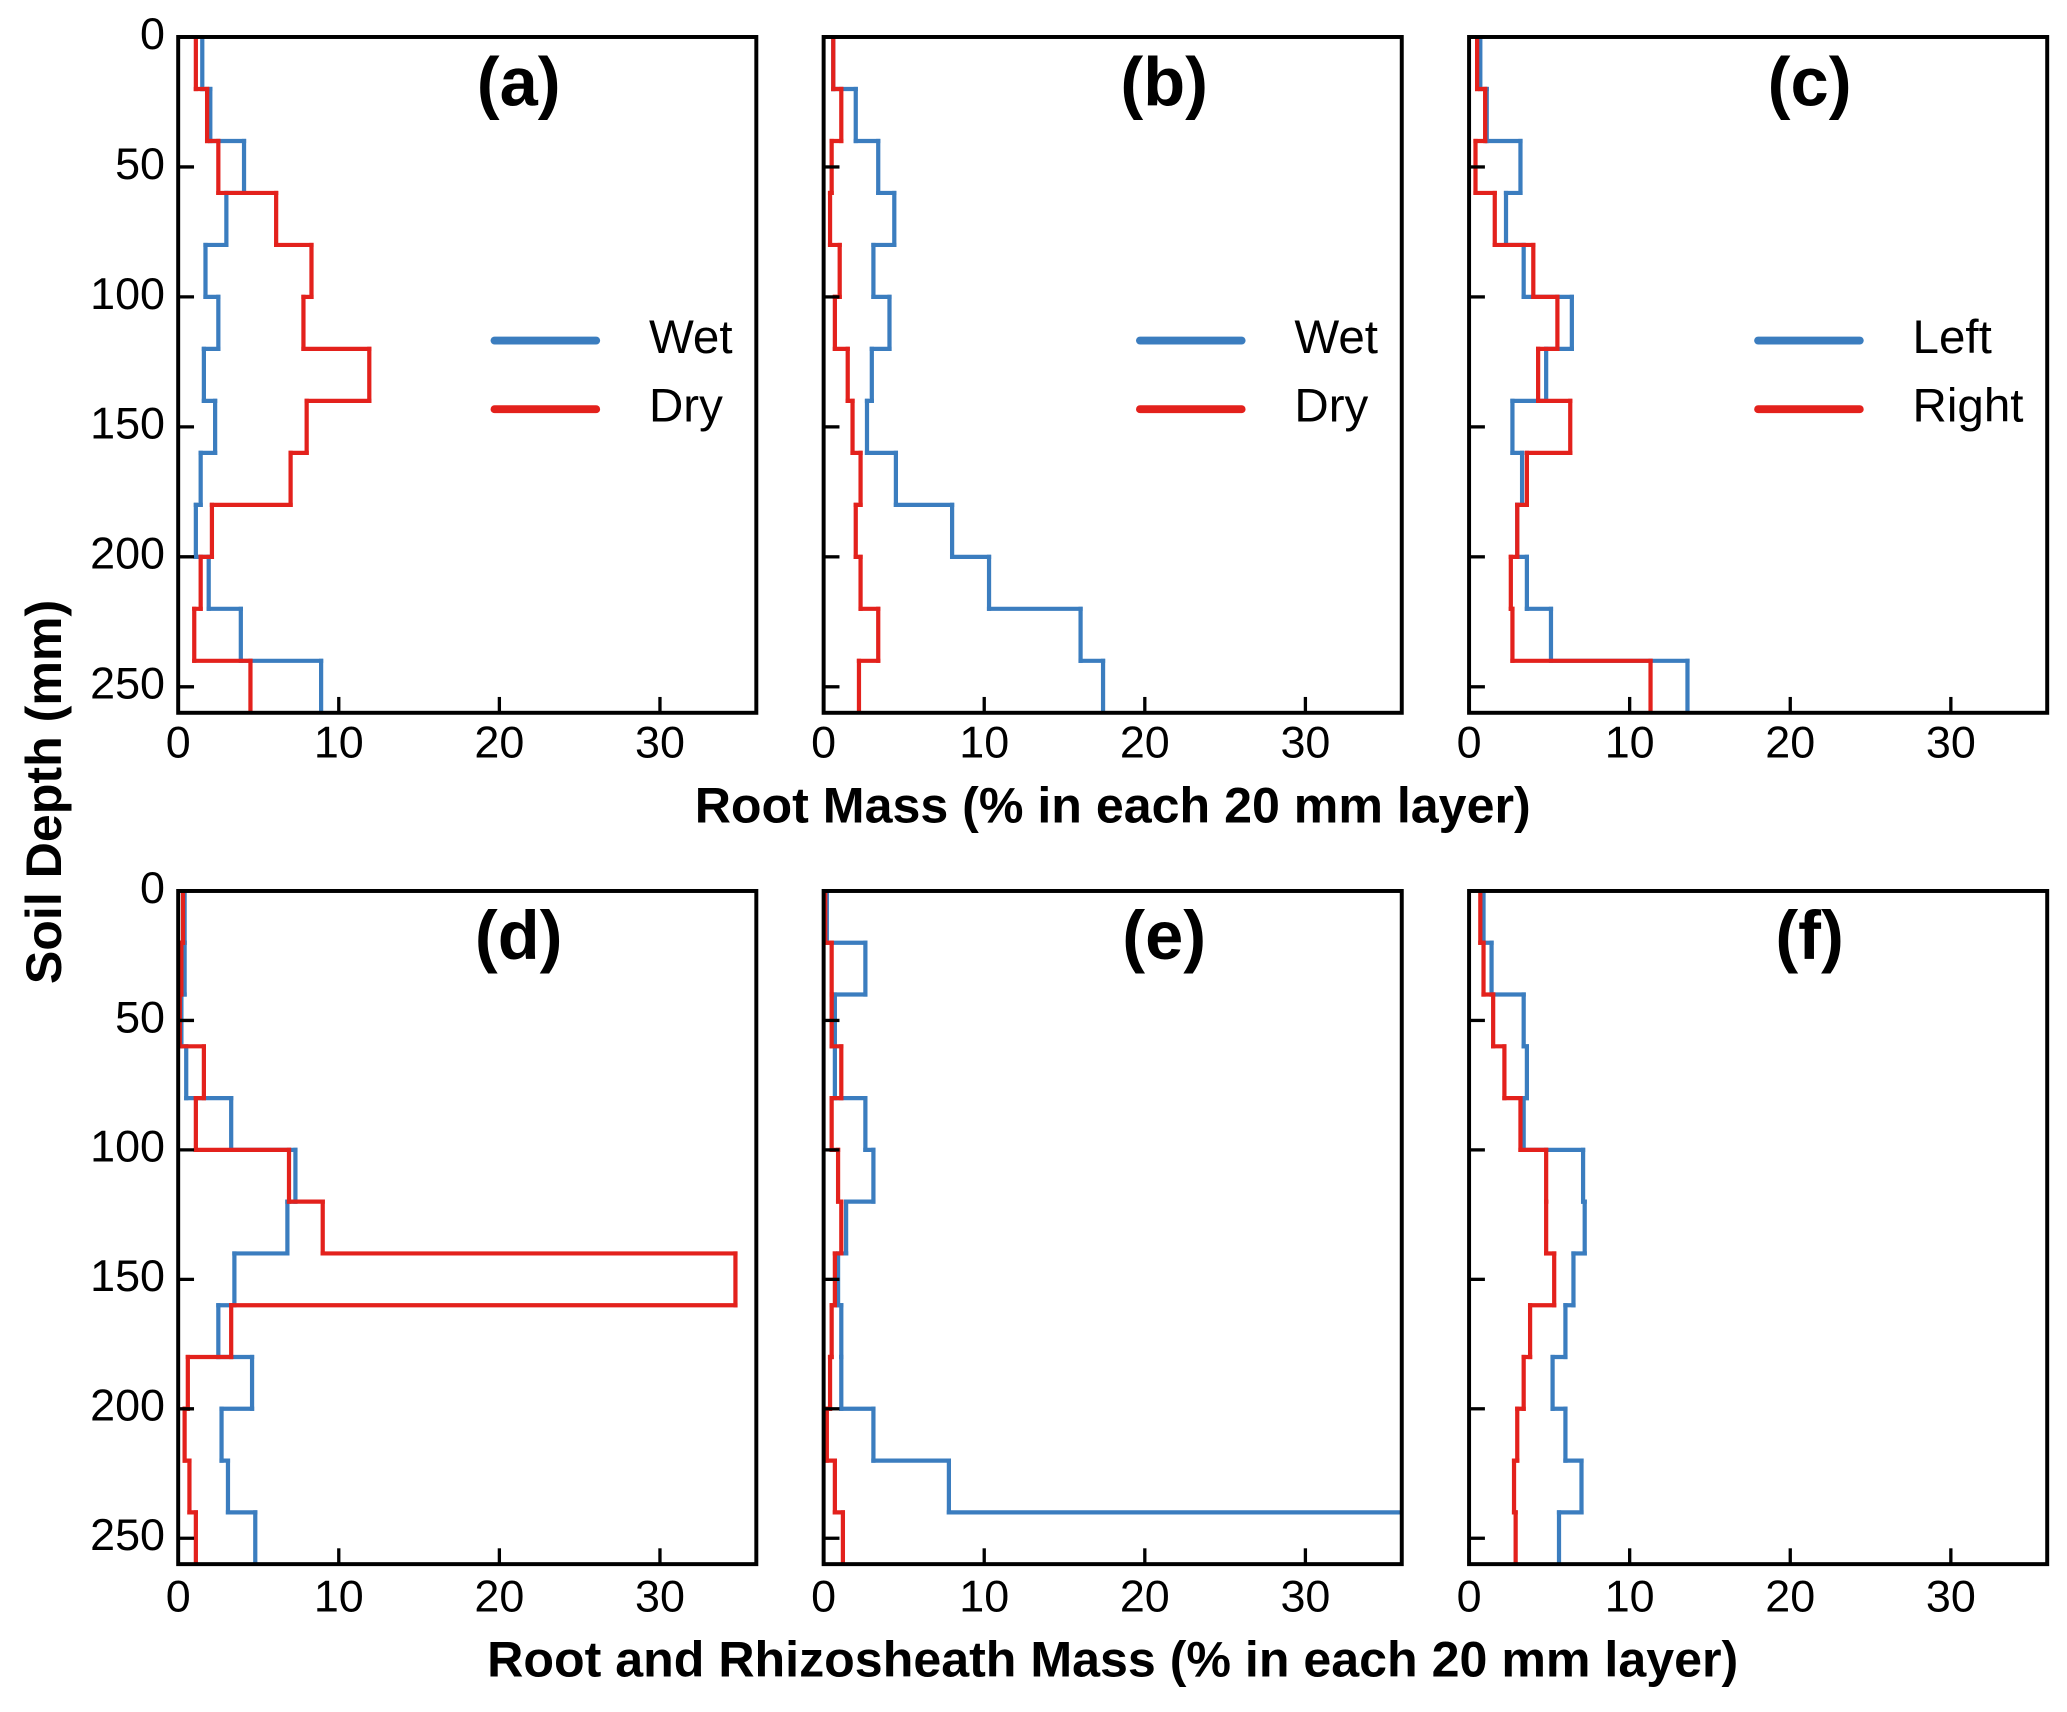 The image size is (2067, 1712). Describe the element at coordinates (1164, 935) in the screenshot. I see `panel-label: (e)` at that location.